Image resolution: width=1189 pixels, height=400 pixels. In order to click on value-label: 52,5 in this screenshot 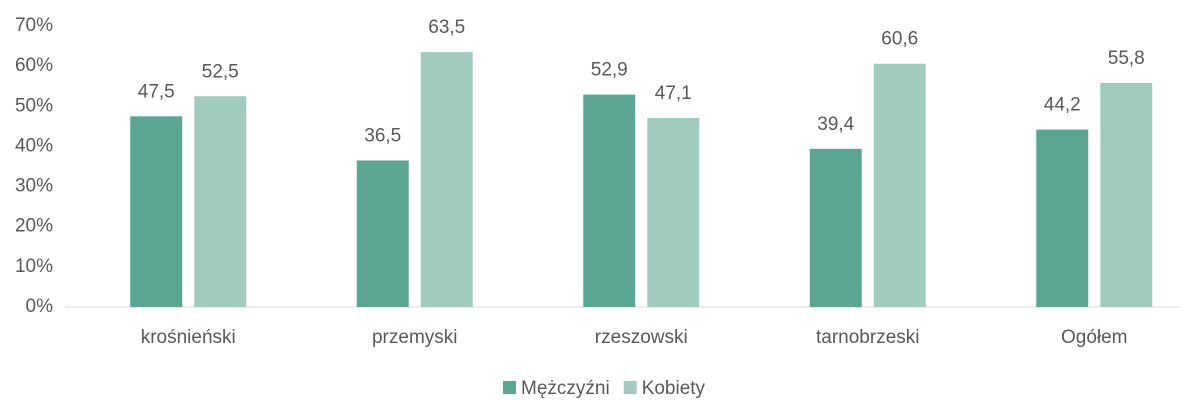, I will do `click(220, 71)`.